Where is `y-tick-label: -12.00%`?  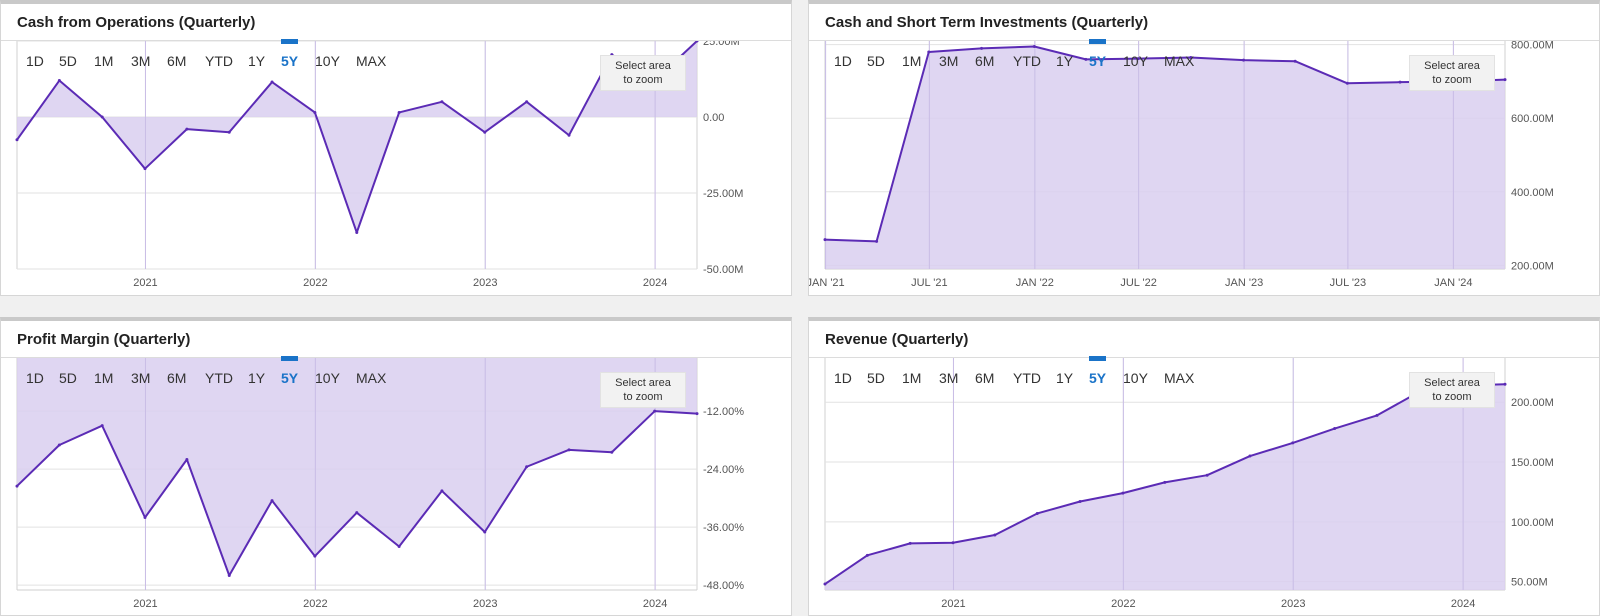
y-tick-label: -12.00% is located at coordinates (723, 412).